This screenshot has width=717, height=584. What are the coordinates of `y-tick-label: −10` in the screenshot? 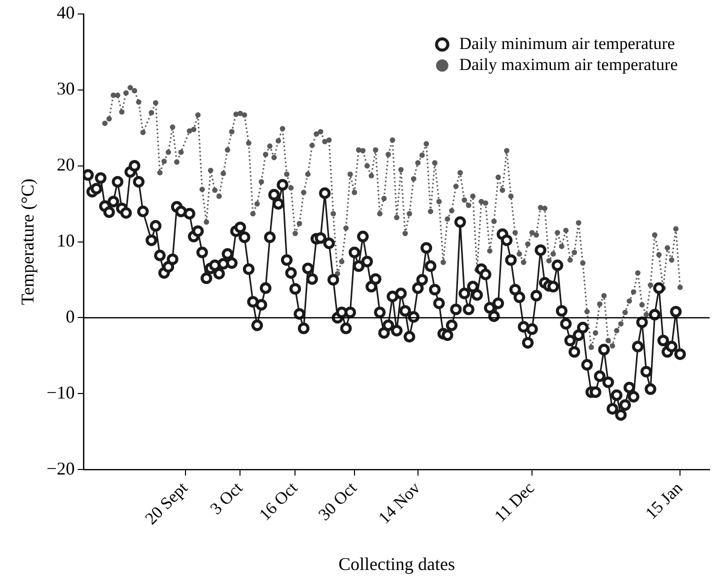 It's located at (60, 392).